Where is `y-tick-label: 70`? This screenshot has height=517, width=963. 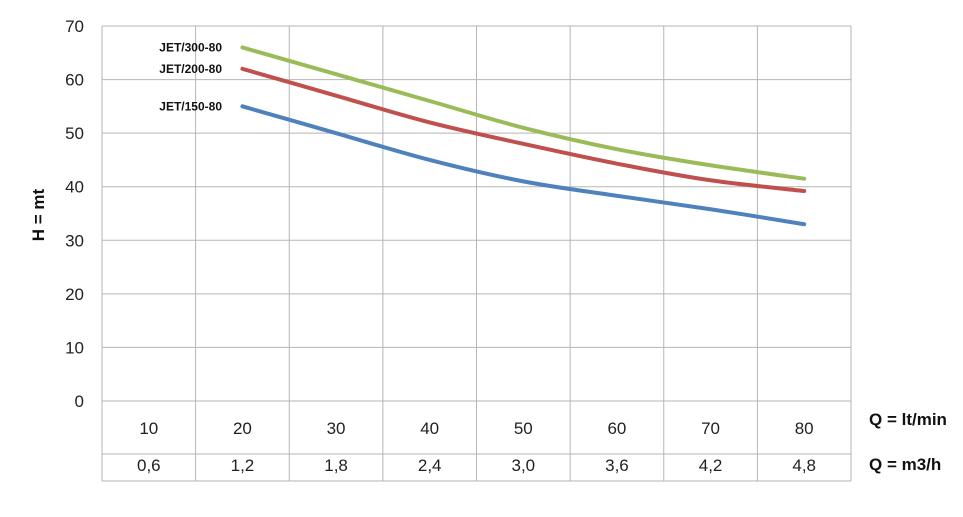
y-tick-label: 70 is located at coordinates (74, 26).